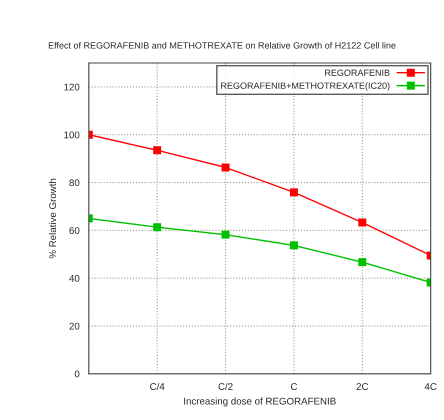 This screenshot has height=420, width=444. What do you see at coordinates (52, 218) in the screenshot?
I see `y-axis-title: % Relative Growth` at bounding box center [52, 218].